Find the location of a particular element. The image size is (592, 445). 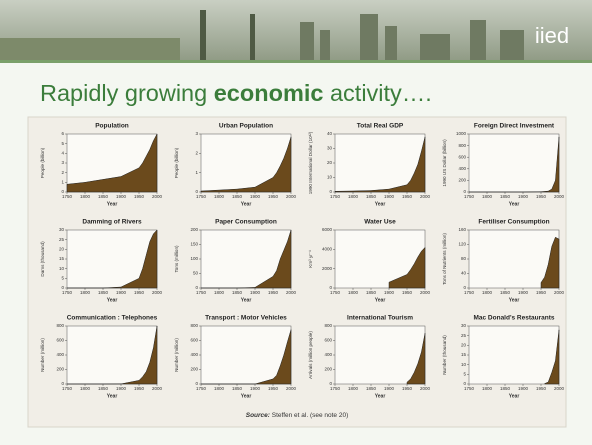

chart-title: Urban Population is located at coordinates (246, 126).